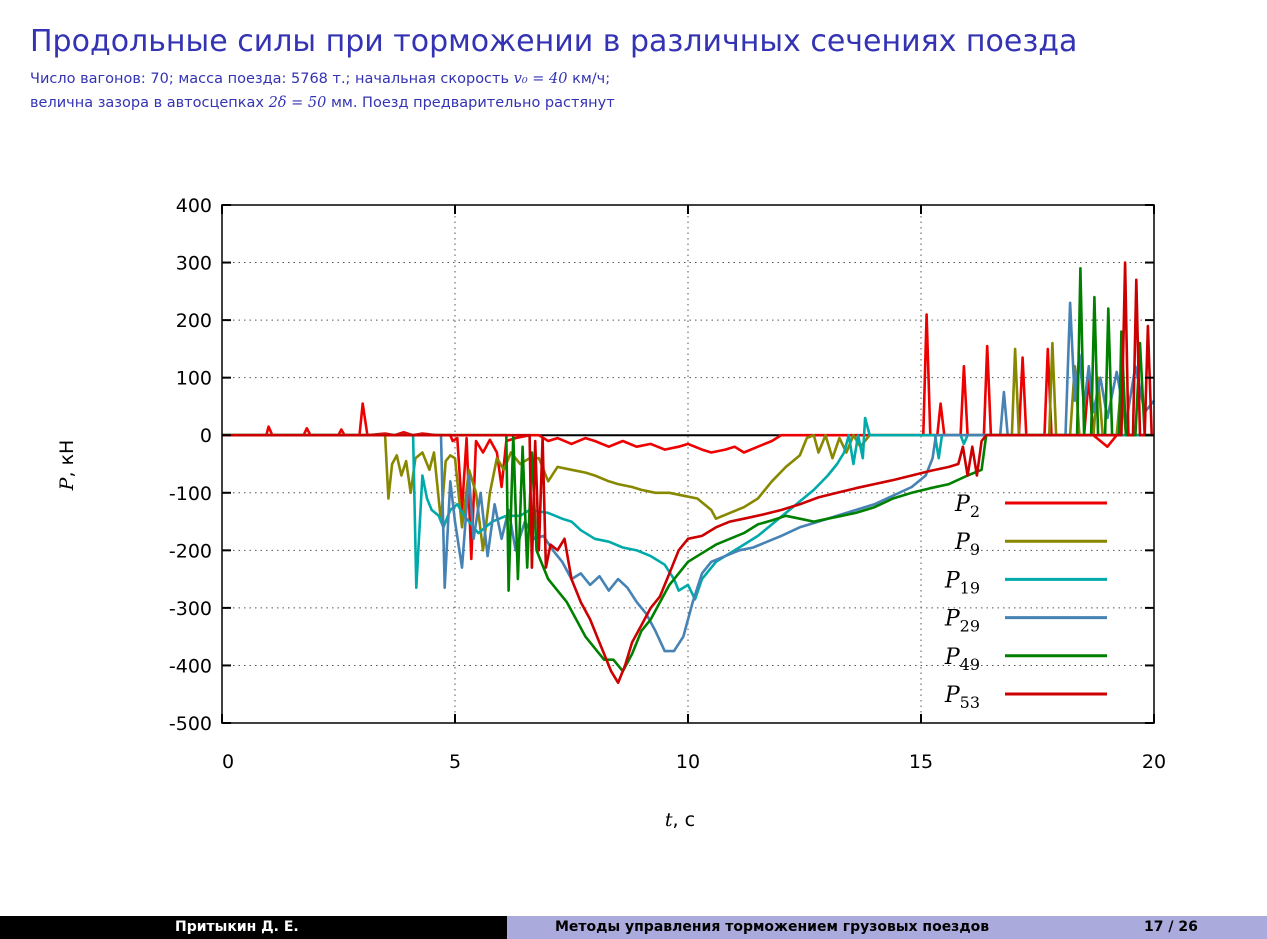 The image size is (1267, 939). Describe the element at coordinates (962, 582) in the screenshot. I see `legend-label-P19: P19` at that location.